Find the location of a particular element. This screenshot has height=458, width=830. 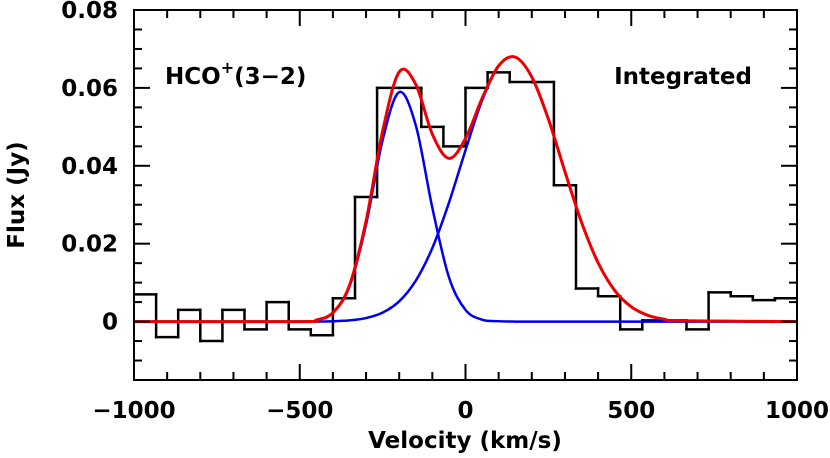

x-tick-label: −1000 is located at coordinates (133, 411).